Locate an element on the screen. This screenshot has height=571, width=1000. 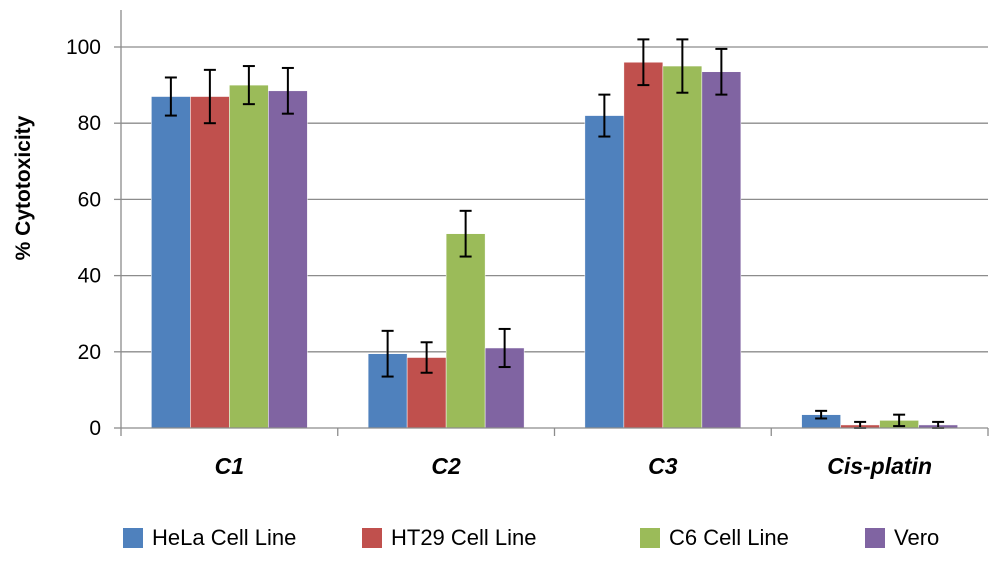
legend-item: HeLa Cell Line is located at coordinates (209, 537).